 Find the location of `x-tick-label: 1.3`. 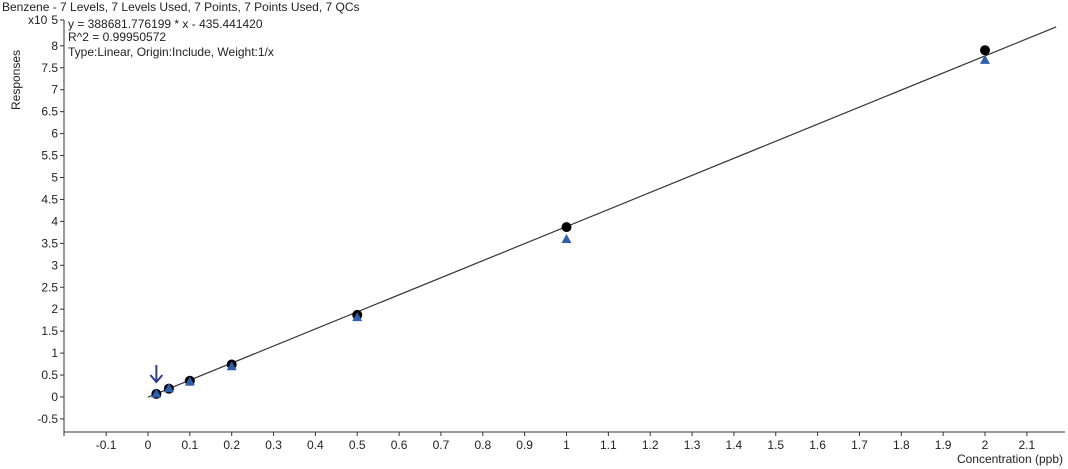

x-tick-label: 1.3 is located at coordinates (692, 445).